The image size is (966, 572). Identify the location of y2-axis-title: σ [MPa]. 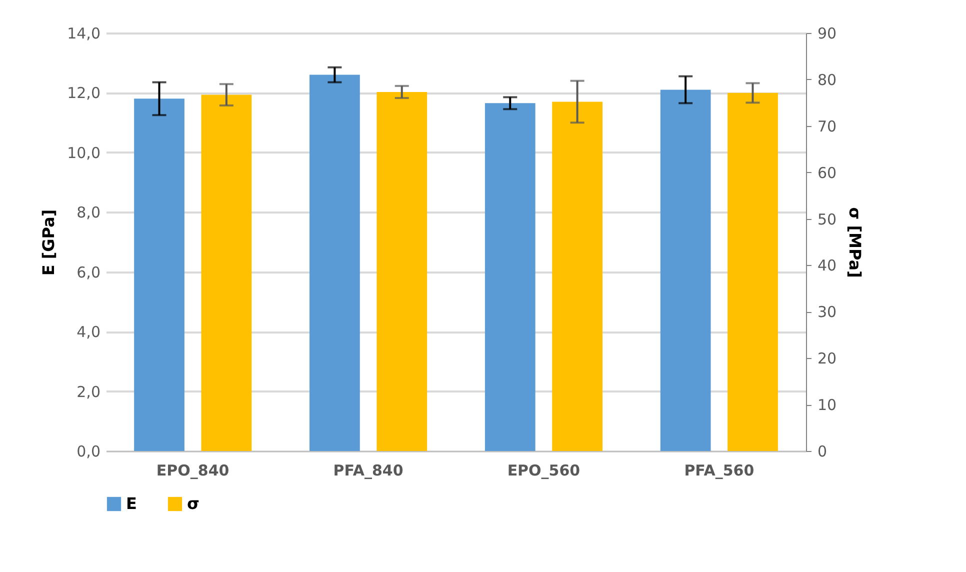
(855, 242).